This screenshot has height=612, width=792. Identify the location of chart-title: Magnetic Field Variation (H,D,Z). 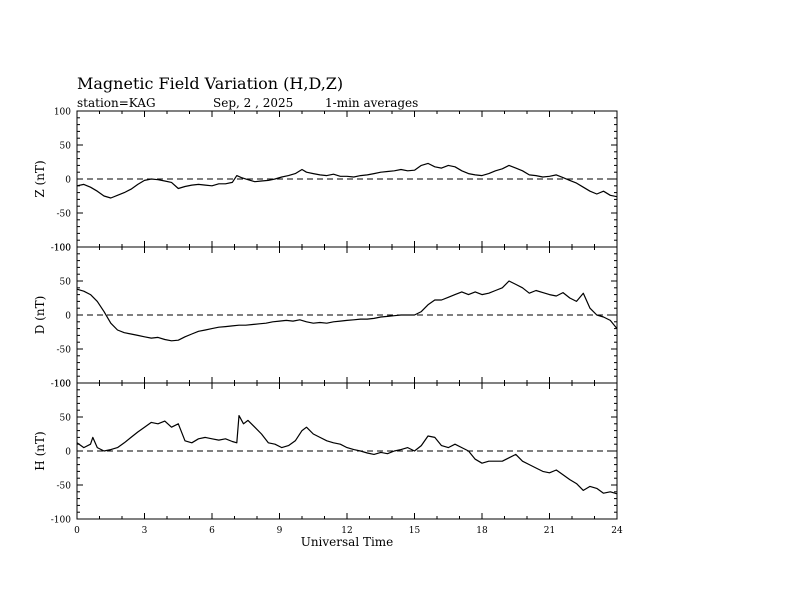
(210, 83).